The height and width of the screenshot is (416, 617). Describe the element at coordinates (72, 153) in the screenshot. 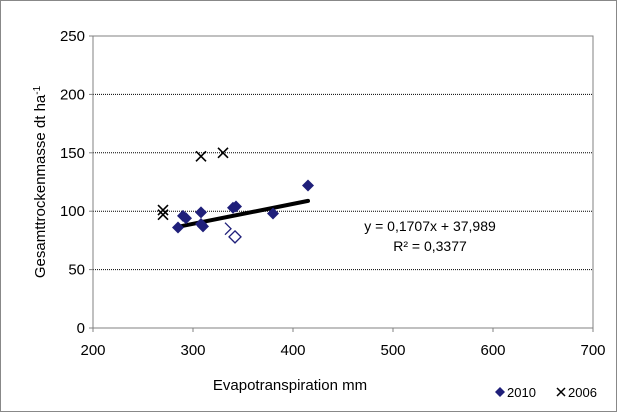

I see `y-tick-label: 150` at that location.